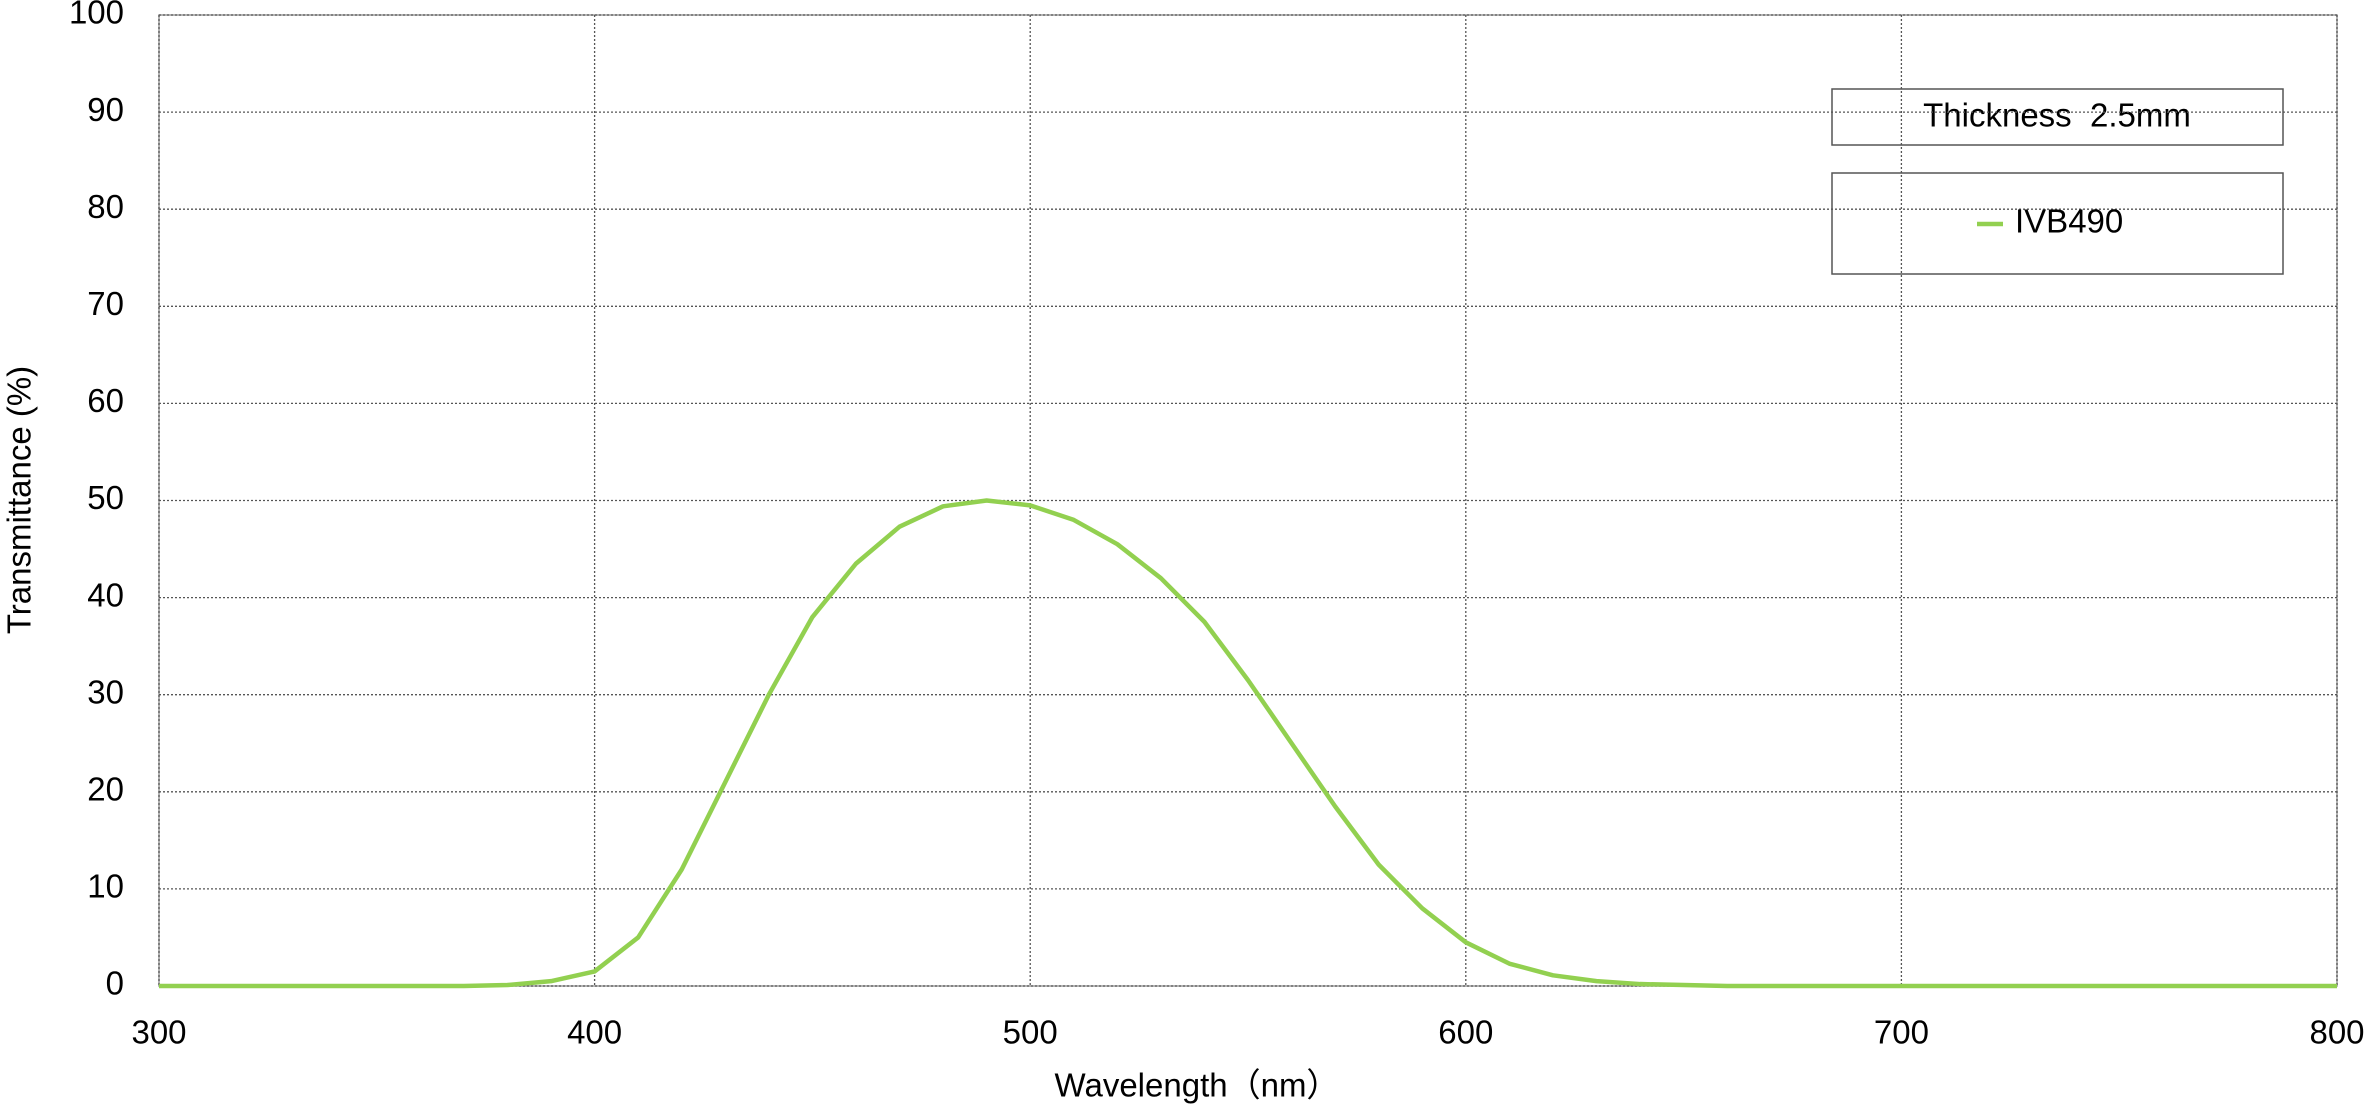 The image size is (2375, 1115). What do you see at coordinates (105, 206) in the screenshot?
I see `y-tick-label: 80` at bounding box center [105, 206].